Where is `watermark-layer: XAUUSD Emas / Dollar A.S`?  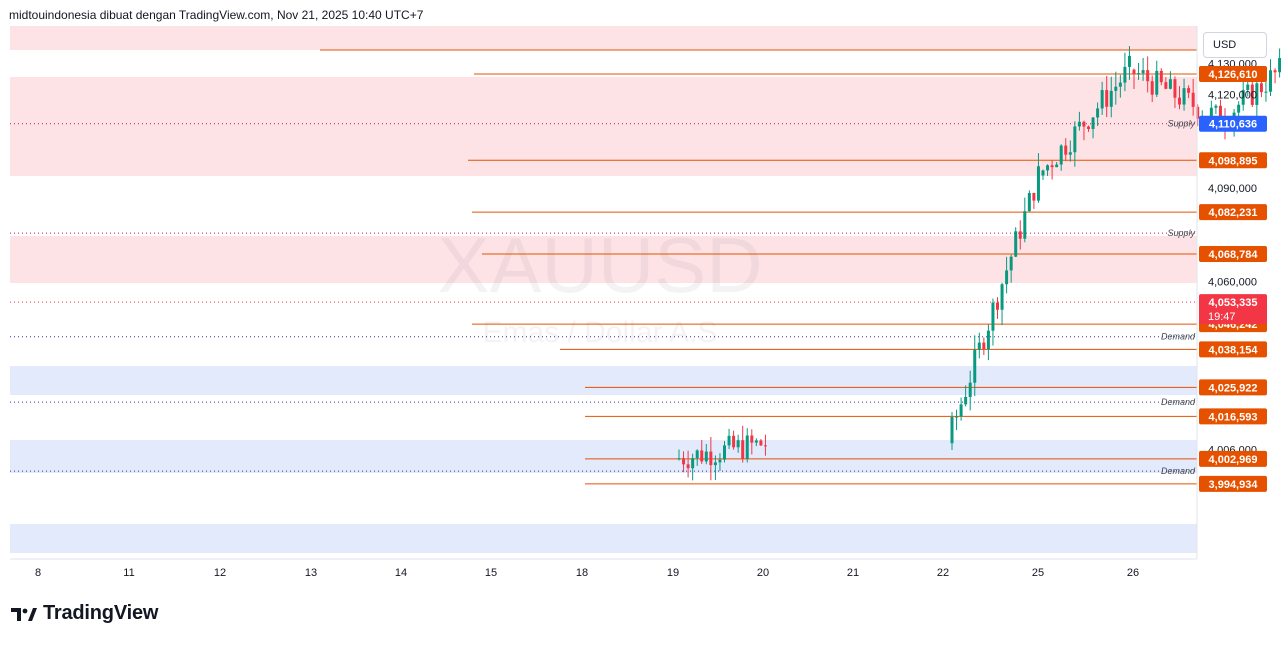
watermark-layer: XAUUSD Emas / Dollar A.S is located at coordinates (599, 285).